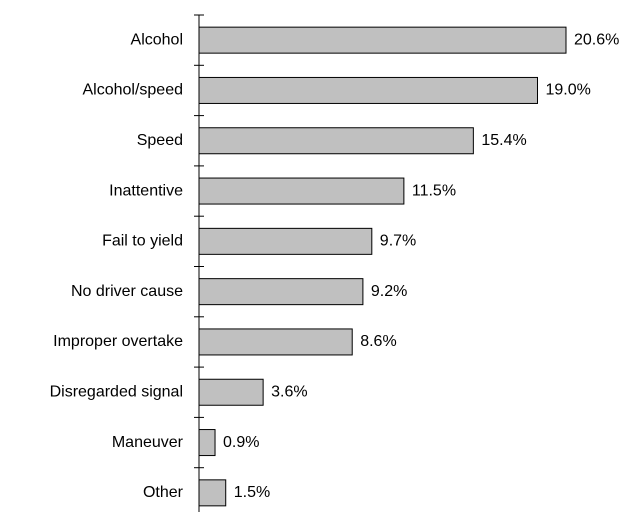 The width and height of the screenshot is (639, 512). Describe the element at coordinates (398, 241) in the screenshot. I see `value-label: 9.7%` at that location.